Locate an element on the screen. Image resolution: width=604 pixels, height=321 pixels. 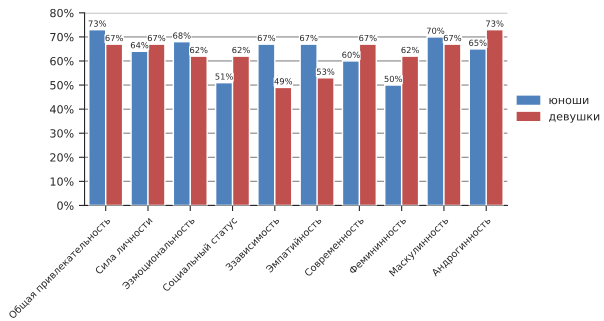
legend-label: девушки is located at coordinates (574, 118).